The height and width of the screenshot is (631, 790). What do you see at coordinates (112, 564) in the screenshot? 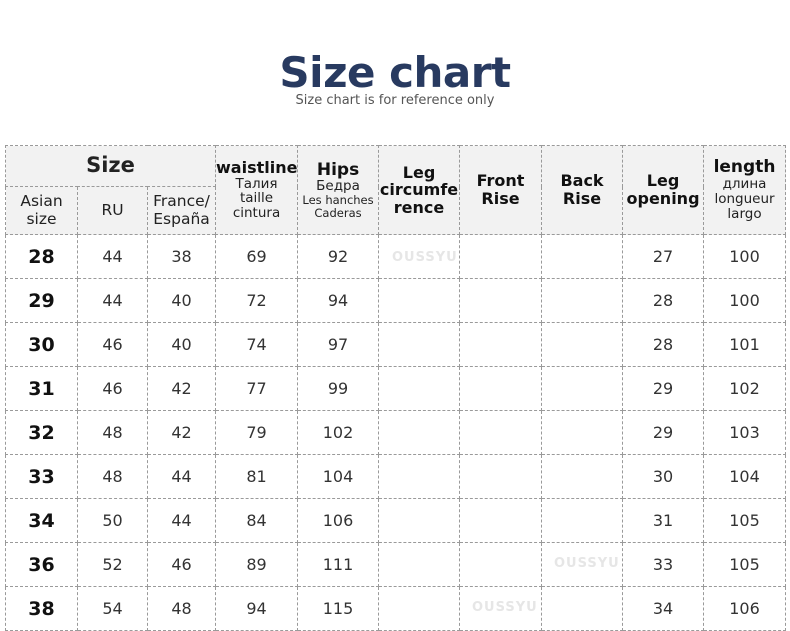
I see `table-cell: 52` at bounding box center [112, 564].